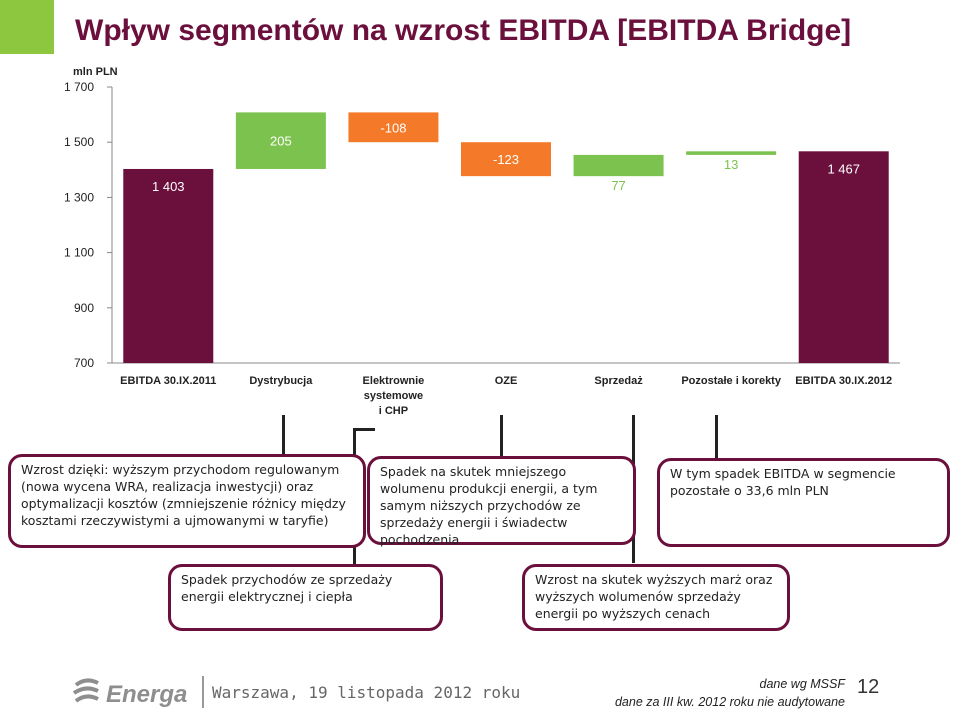 The image size is (960, 720). What do you see at coordinates (618, 381) in the screenshot?
I see `x-tick-label: Sprzedaż` at bounding box center [618, 381].